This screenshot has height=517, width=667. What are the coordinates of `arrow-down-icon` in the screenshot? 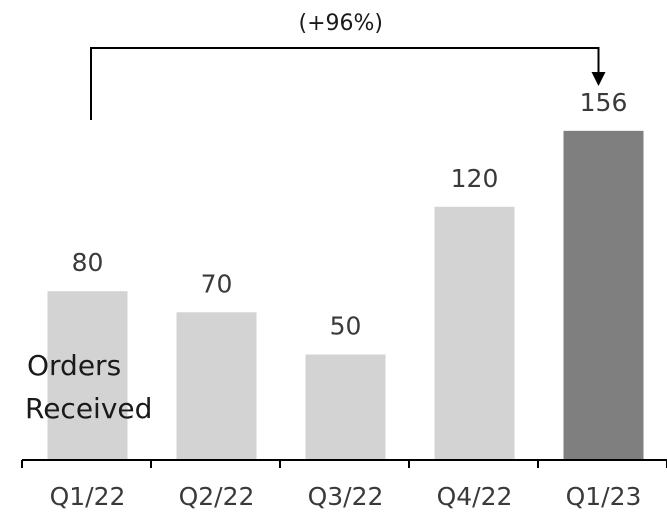 It's located at (598, 79).